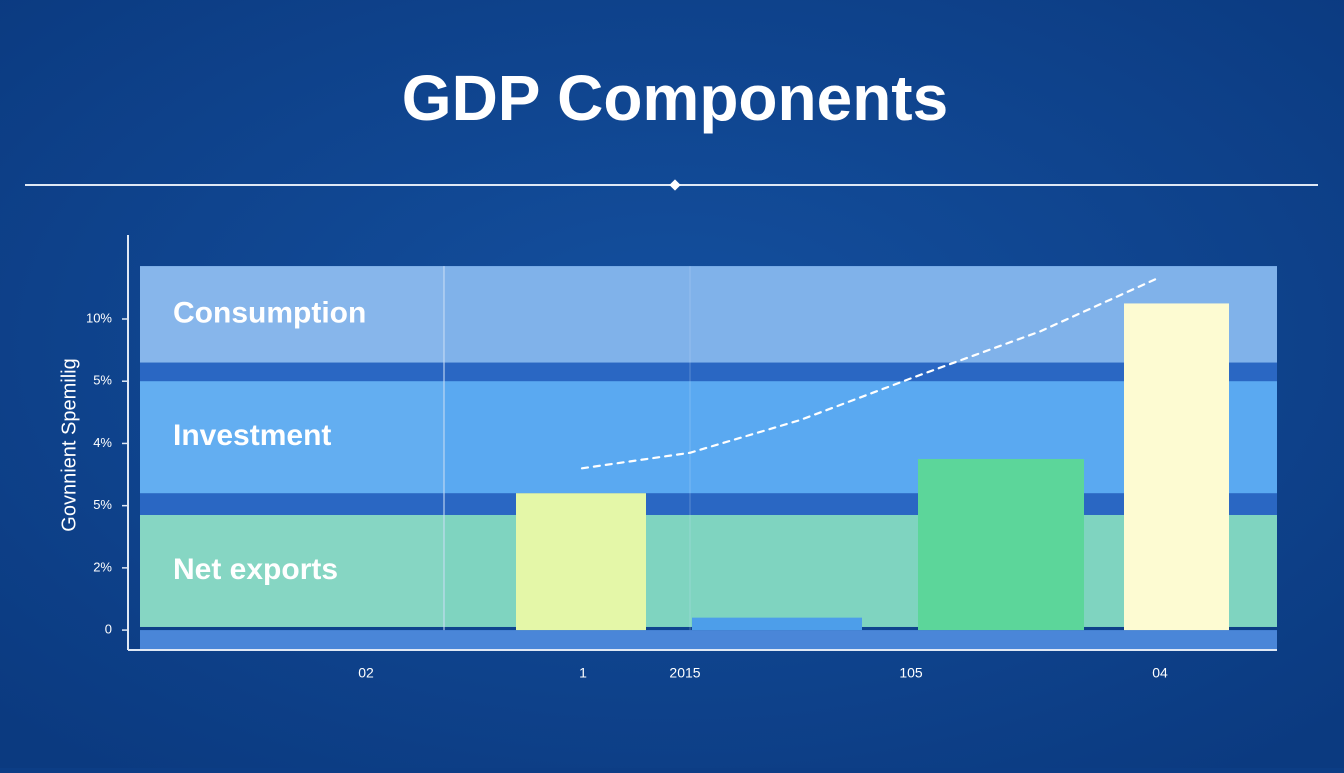 The width and height of the screenshot is (1344, 773). What do you see at coordinates (583, 673) in the screenshot?
I see `x-tick-label: 1` at bounding box center [583, 673].